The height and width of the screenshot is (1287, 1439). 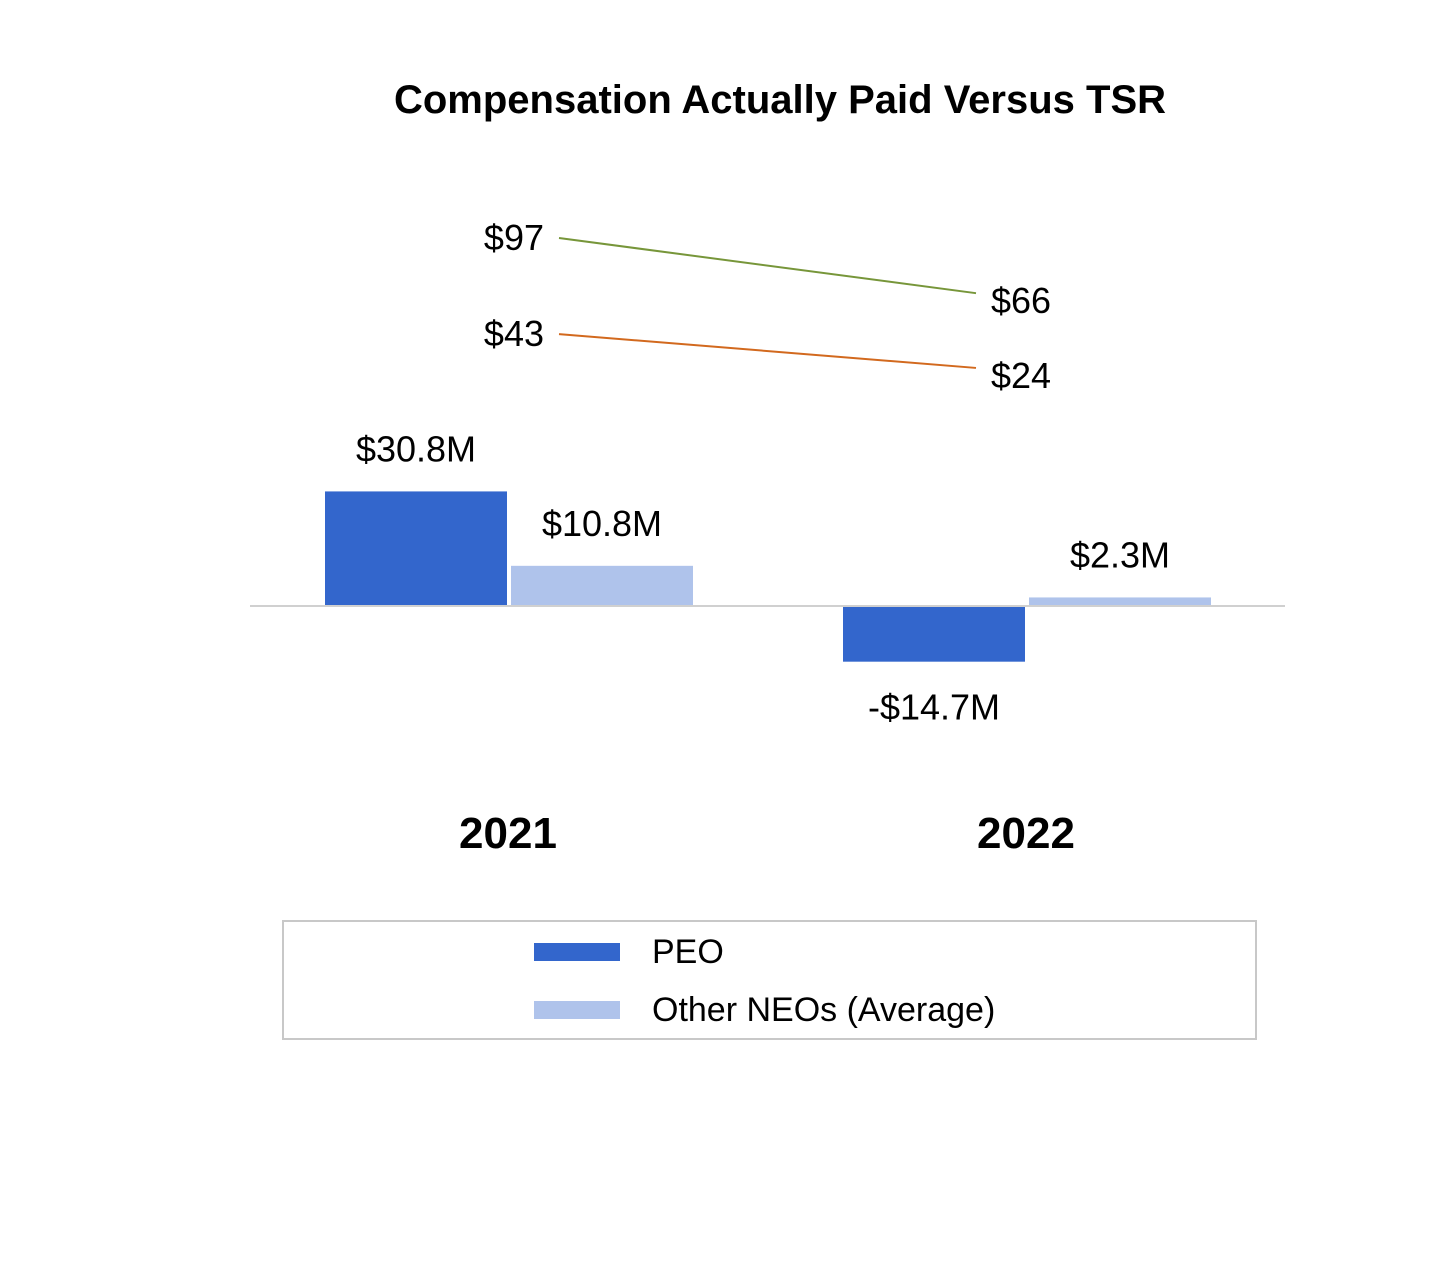 I want to click on category-label-2022: 2022, so click(x=1026, y=833).